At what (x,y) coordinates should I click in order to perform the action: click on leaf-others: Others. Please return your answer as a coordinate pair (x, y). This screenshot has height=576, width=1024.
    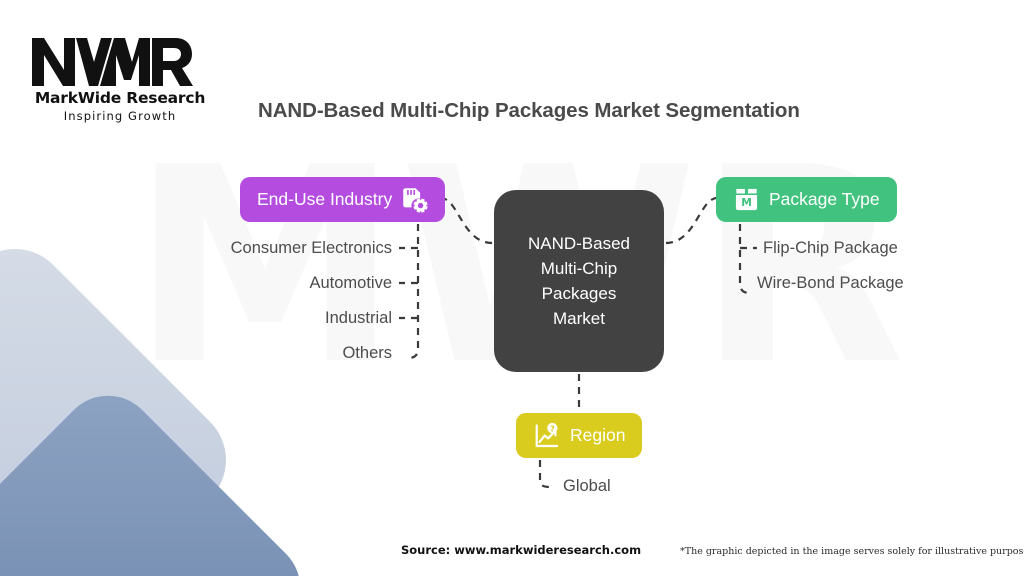
    Looking at the image, I should click on (367, 353).